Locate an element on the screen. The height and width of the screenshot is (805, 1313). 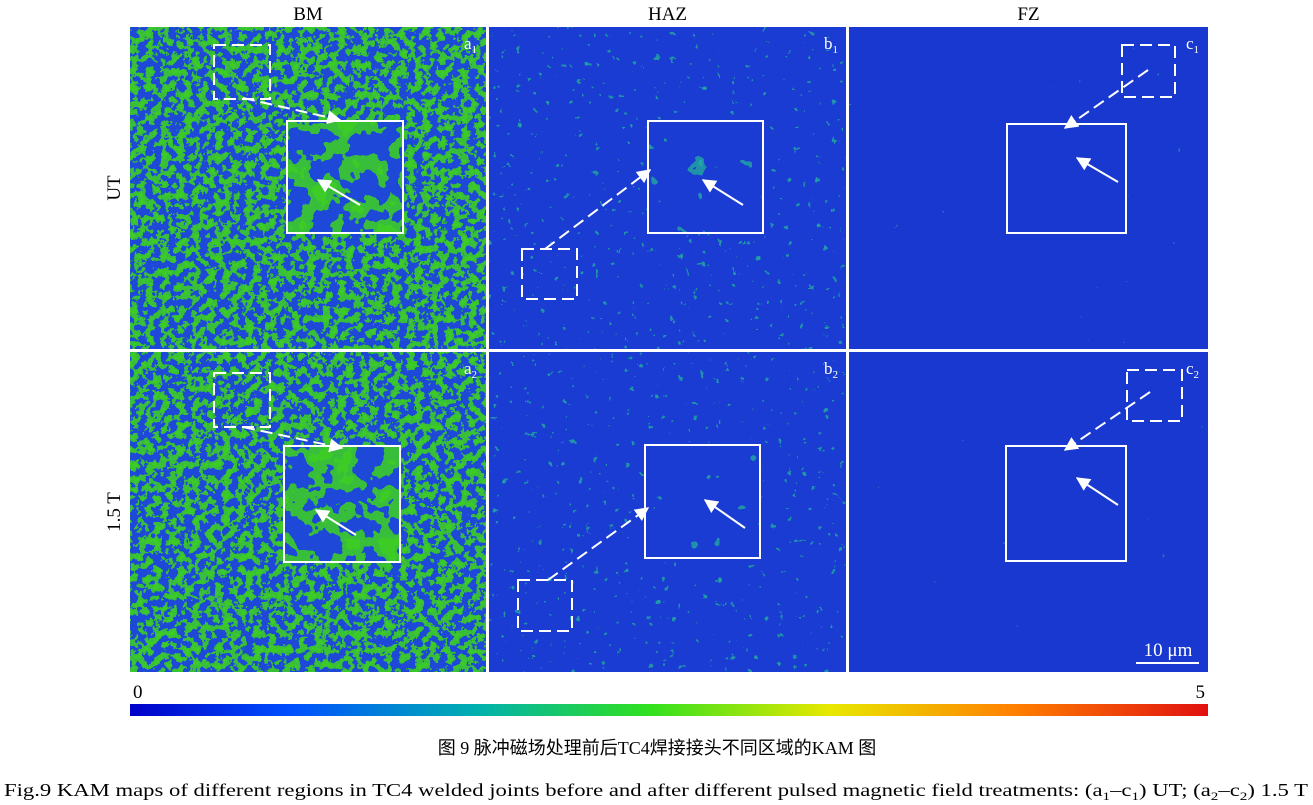
scale-bar-label: 10 μm is located at coordinates (1168, 650).